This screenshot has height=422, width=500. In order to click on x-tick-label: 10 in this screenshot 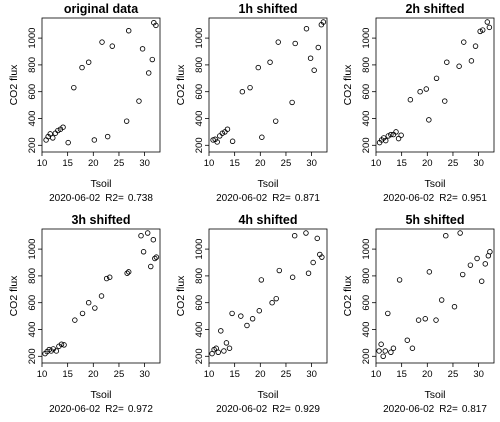, I will do `click(376, 163)`.